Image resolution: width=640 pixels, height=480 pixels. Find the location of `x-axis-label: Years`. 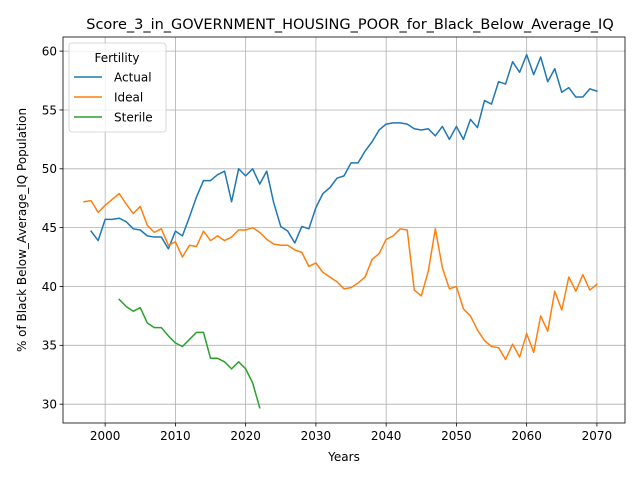

x-axis-label: Years is located at coordinates (343, 457).